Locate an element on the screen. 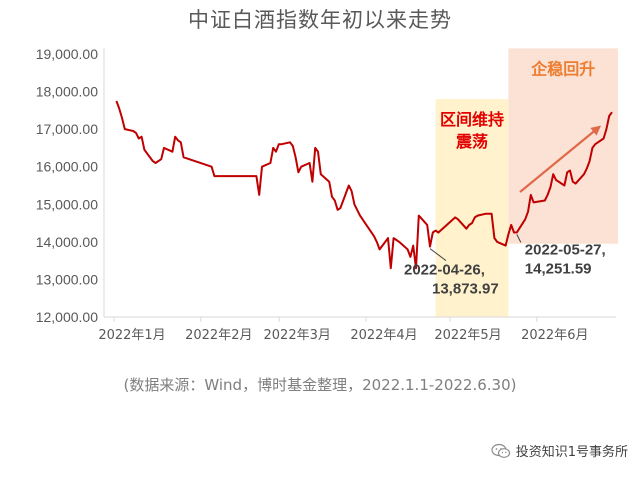 This screenshot has height=481, width=640. region-label-0-0: 区间维持 is located at coordinates (472, 119).